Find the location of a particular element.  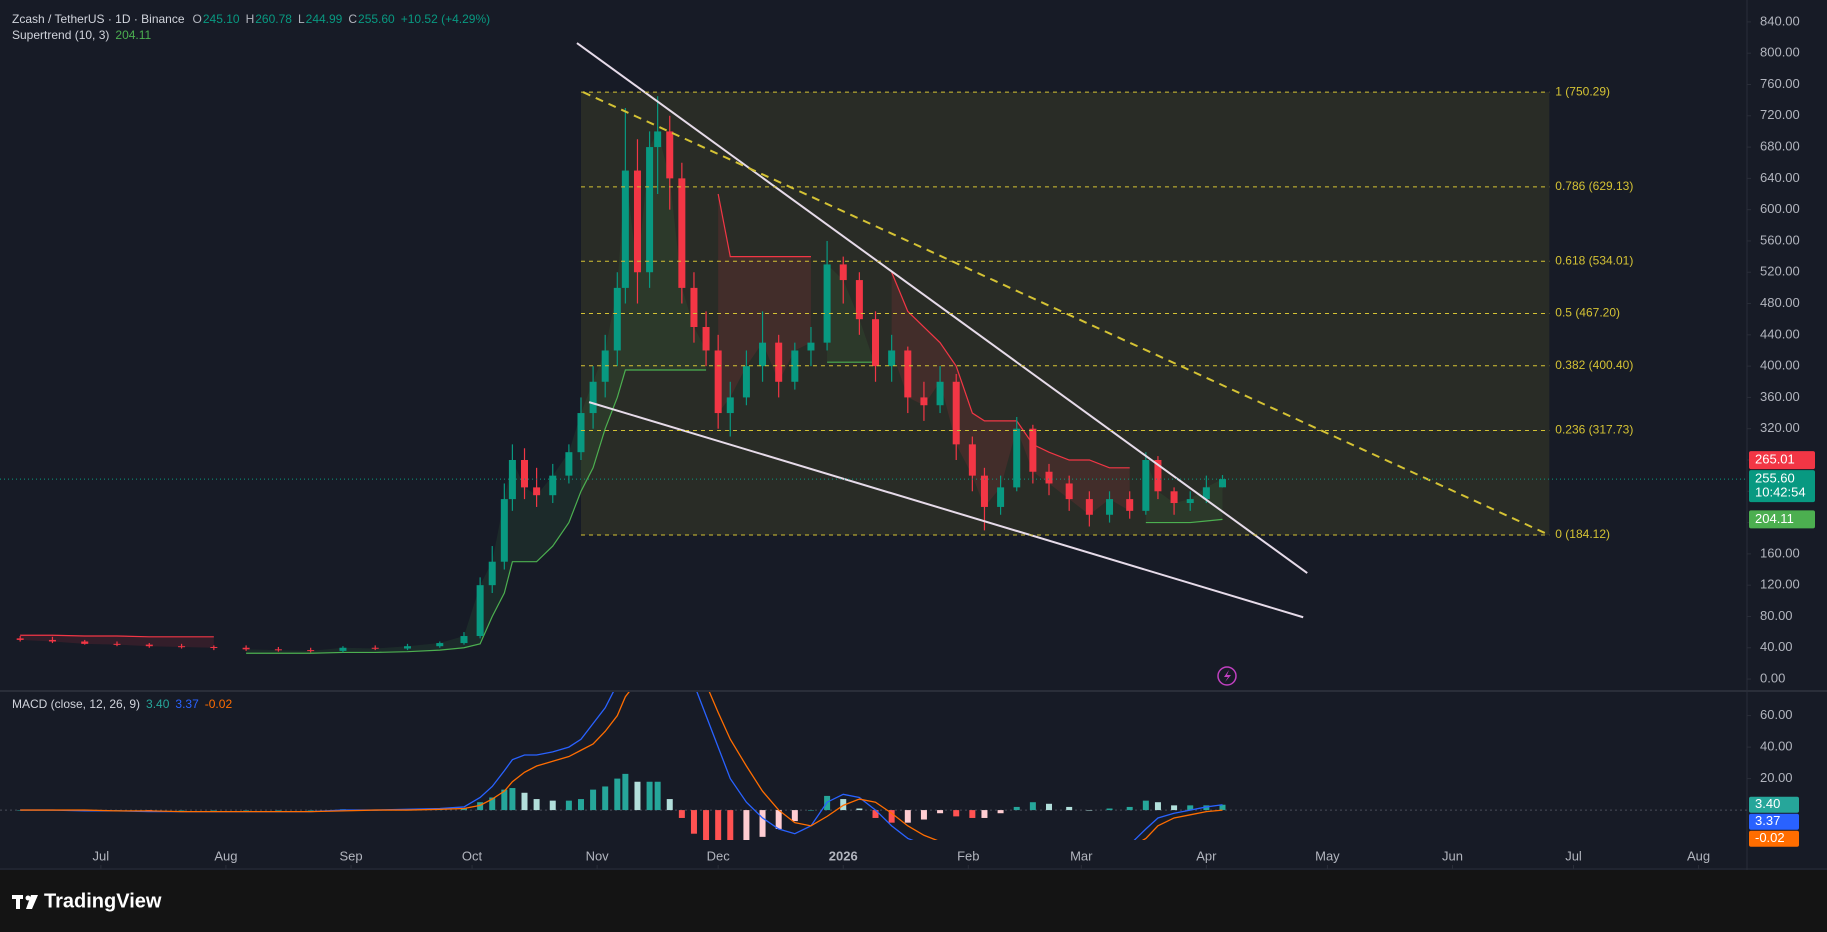

fib-label: 0.5 (467.20) is located at coordinates (1587, 313).